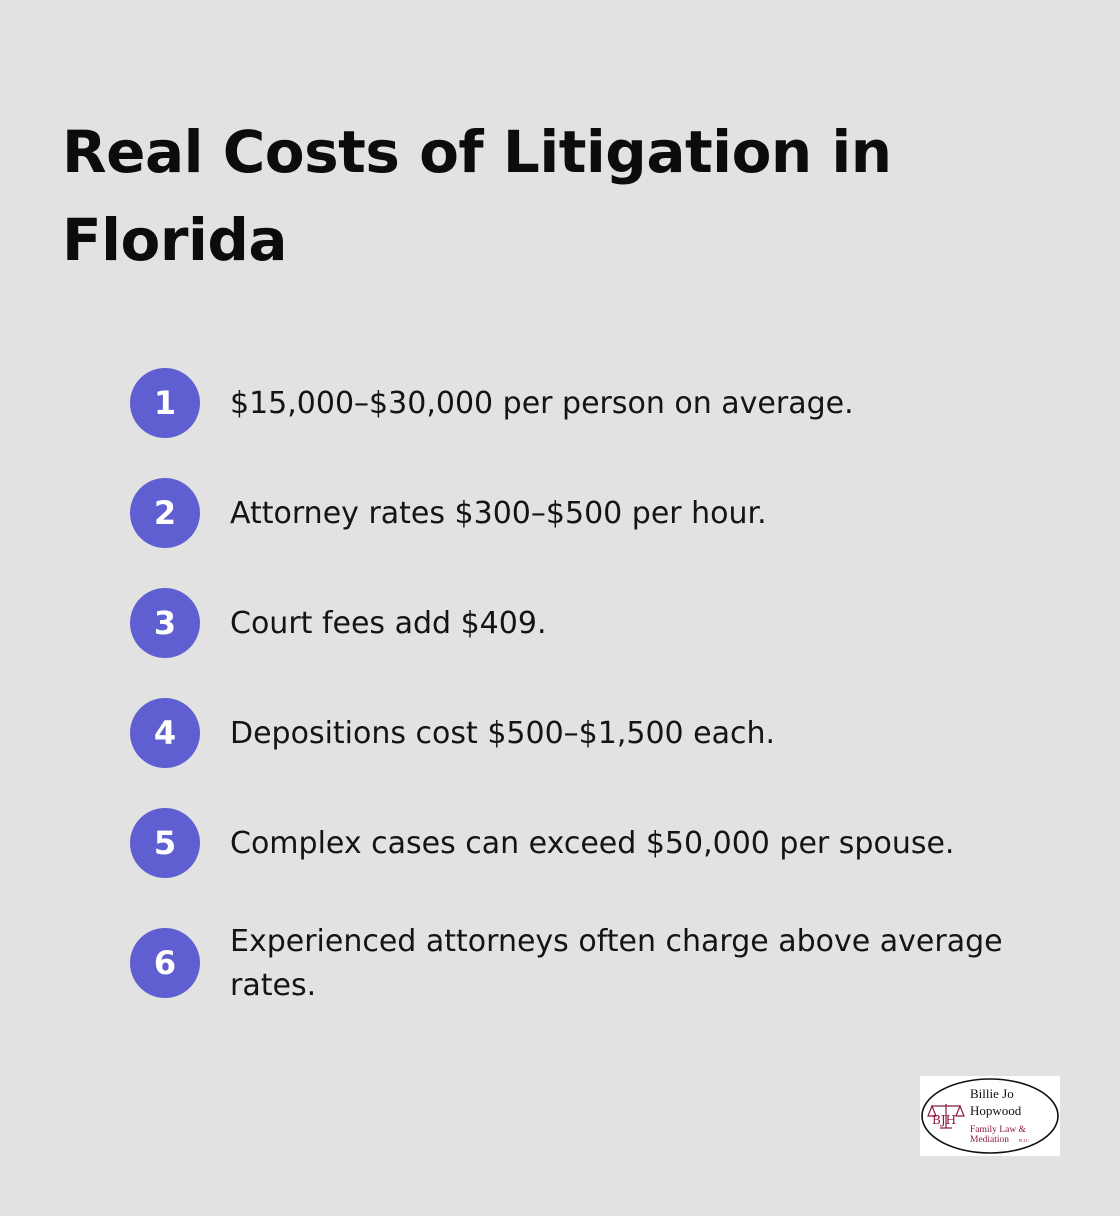 The width and height of the screenshot is (1120, 1216). What do you see at coordinates (503, 733) in the screenshot?
I see `item-text: Depositions cost $500–$1,500 each.` at bounding box center [503, 733].